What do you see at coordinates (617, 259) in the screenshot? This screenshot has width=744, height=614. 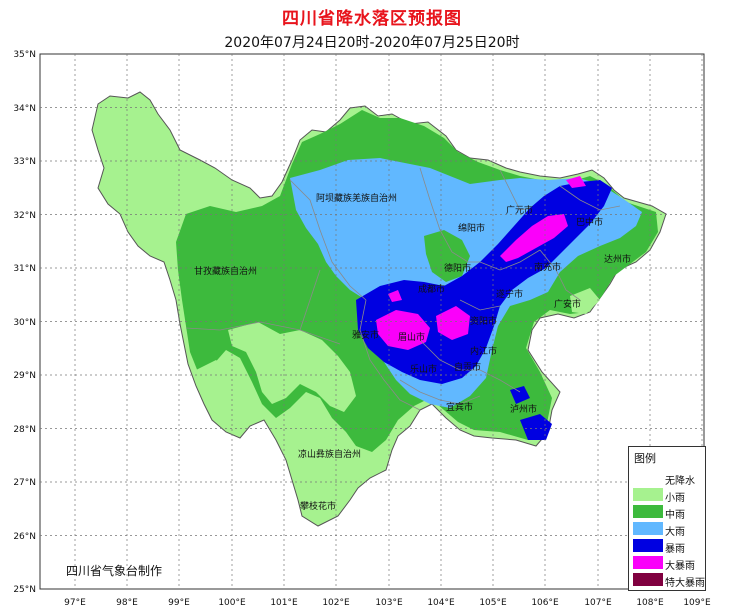 I see `place-label: 达州市` at bounding box center [617, 259].